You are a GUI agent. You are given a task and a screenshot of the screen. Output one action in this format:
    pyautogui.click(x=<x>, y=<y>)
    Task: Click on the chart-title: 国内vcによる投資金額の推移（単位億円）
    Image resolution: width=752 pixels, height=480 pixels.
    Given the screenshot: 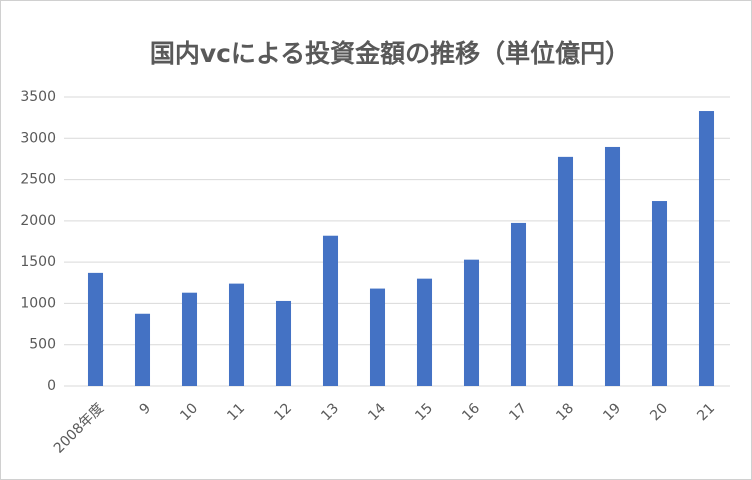 What is the action you would take?
    pyautogui.click(x=390, y=53)
    